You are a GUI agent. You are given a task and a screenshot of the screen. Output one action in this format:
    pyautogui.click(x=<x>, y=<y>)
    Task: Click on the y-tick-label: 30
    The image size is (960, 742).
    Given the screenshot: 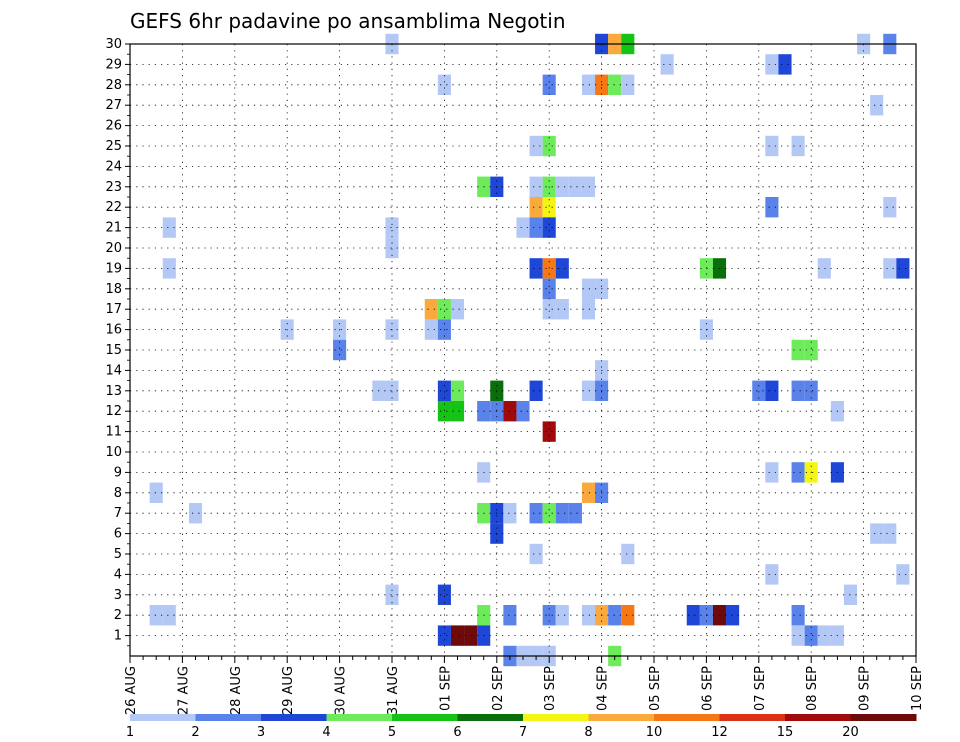 What is the action you would take?
    pyautogui.click(x=113, y=44)
    